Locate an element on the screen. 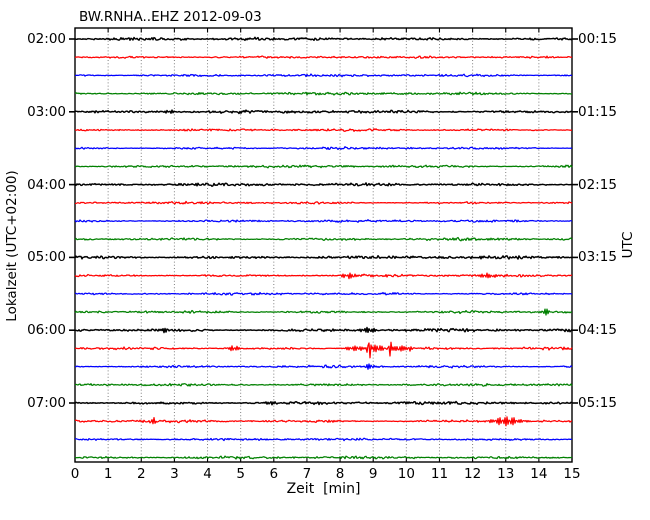 The image size is (650, 520). minute-tick-label: 4 is located at coordinates (207, 474).